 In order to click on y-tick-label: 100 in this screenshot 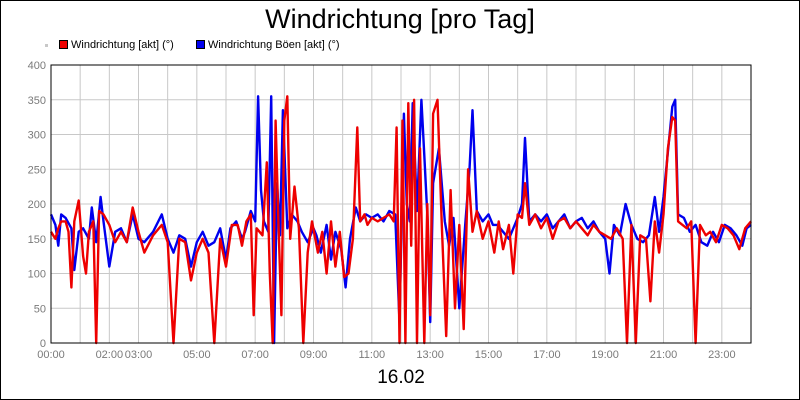, I will do `click(37, 275)`.